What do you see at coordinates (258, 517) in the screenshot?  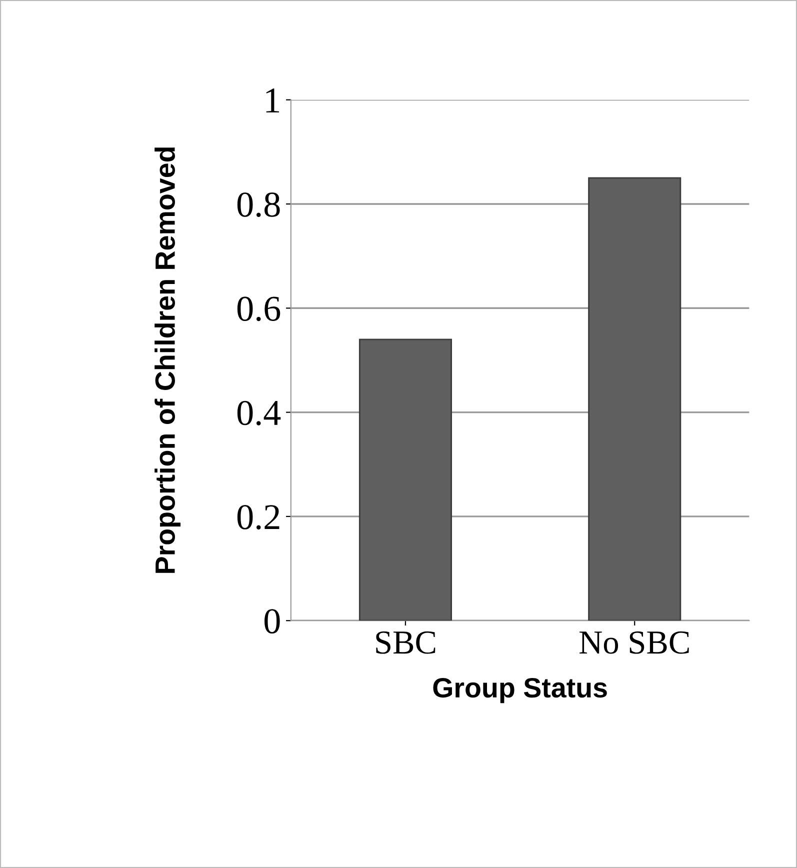 I see `y-tick-label: 0.2` at bounding box center [258, 517].